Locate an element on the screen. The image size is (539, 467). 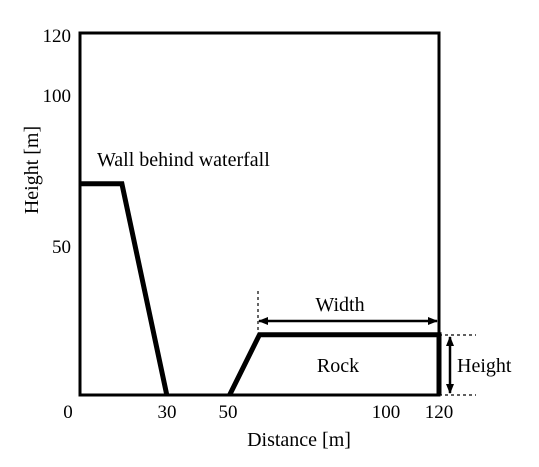
rock-profile is located at coordinates (334, 364).